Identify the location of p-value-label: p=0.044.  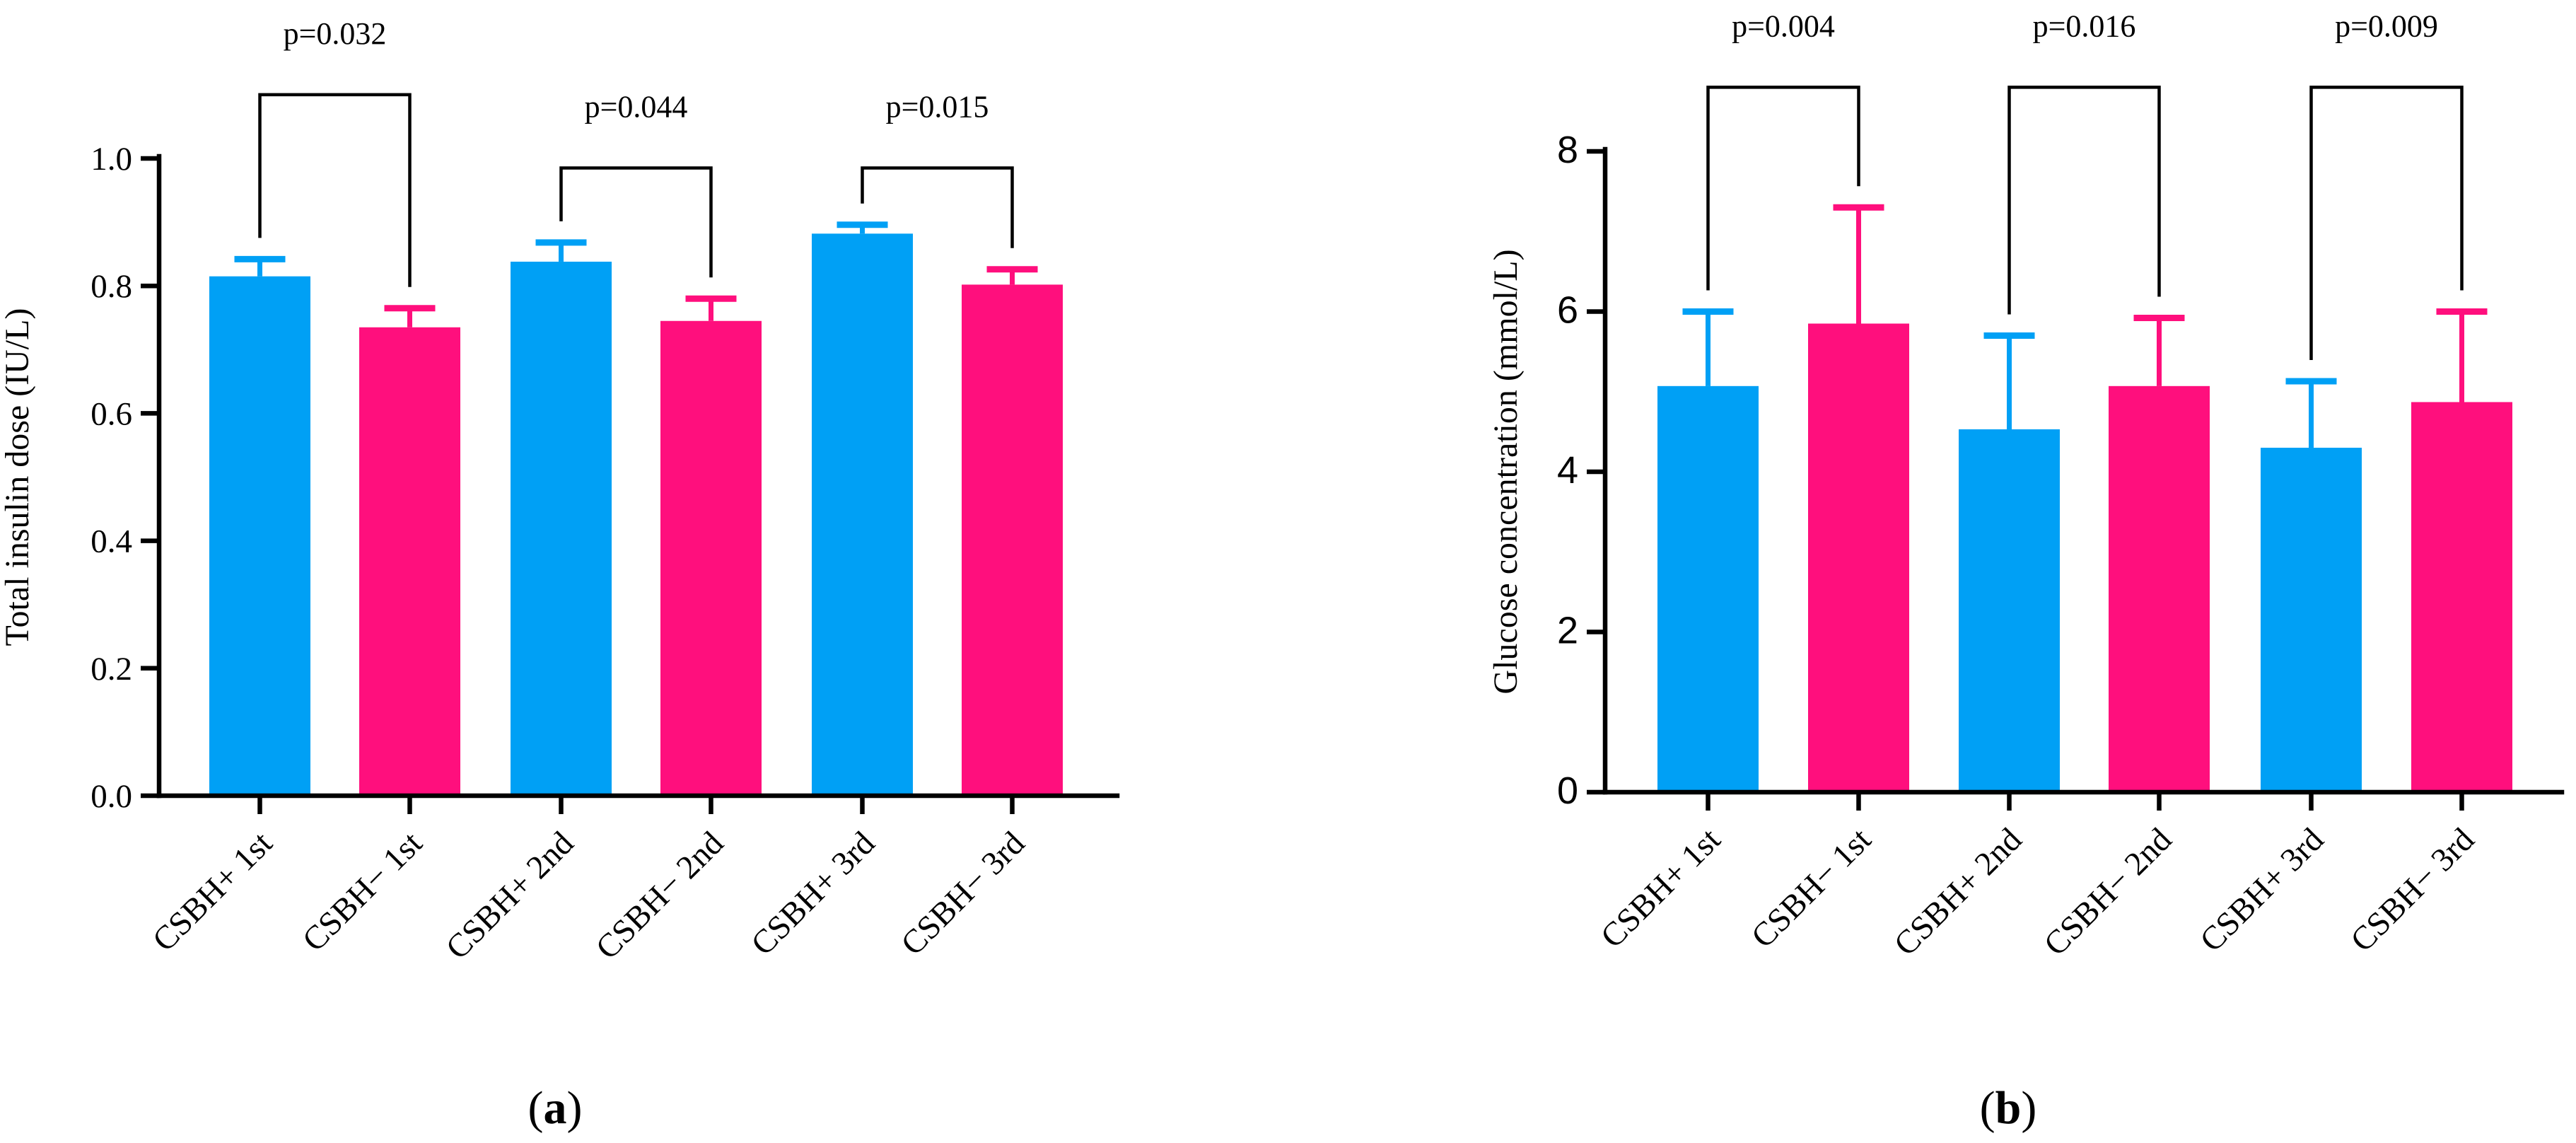
(636, 107).